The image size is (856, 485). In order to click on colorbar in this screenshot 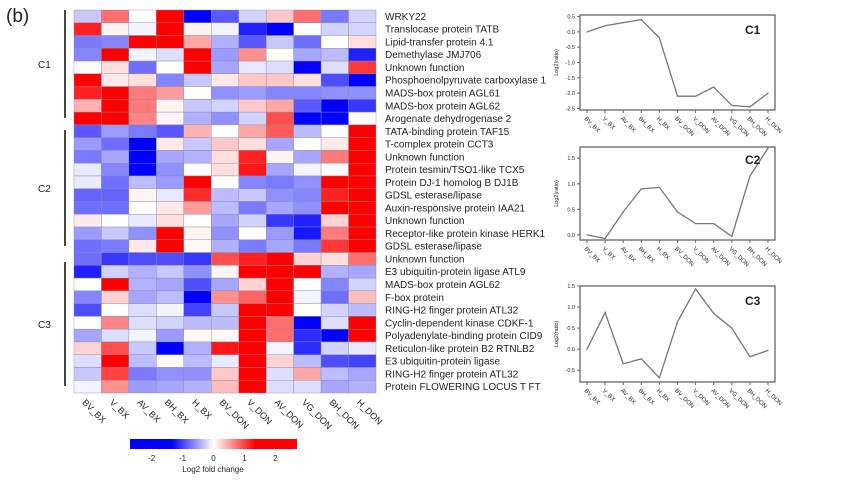, I will do `click(213, 444)`.